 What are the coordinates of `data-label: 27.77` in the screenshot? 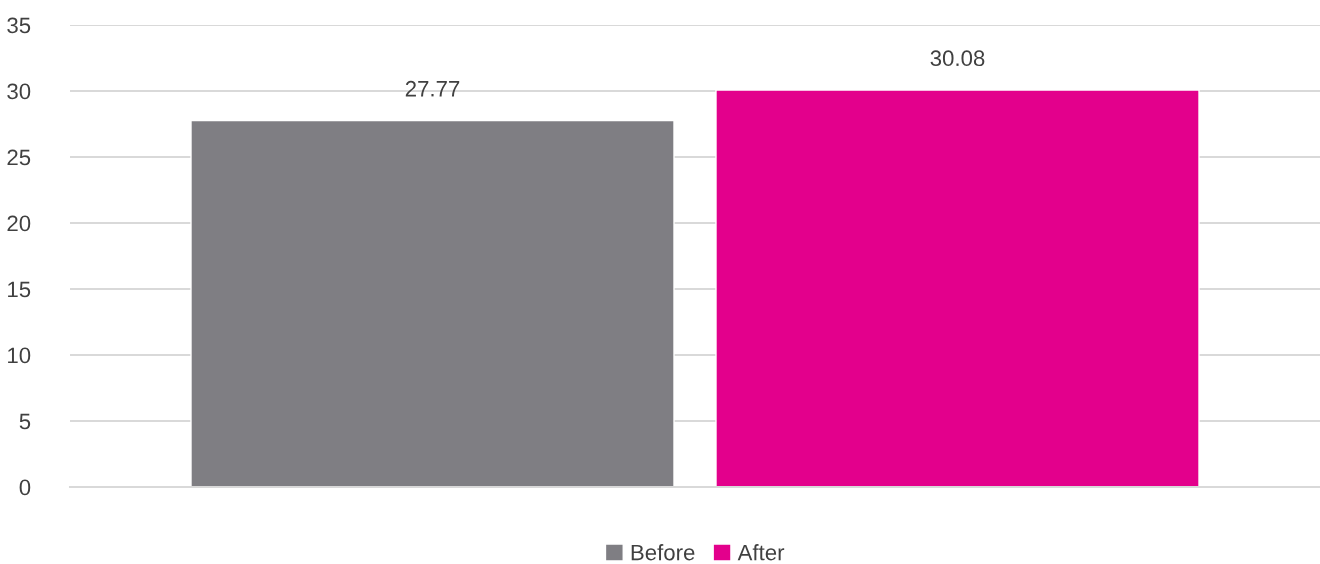 It's located at (432, 88).